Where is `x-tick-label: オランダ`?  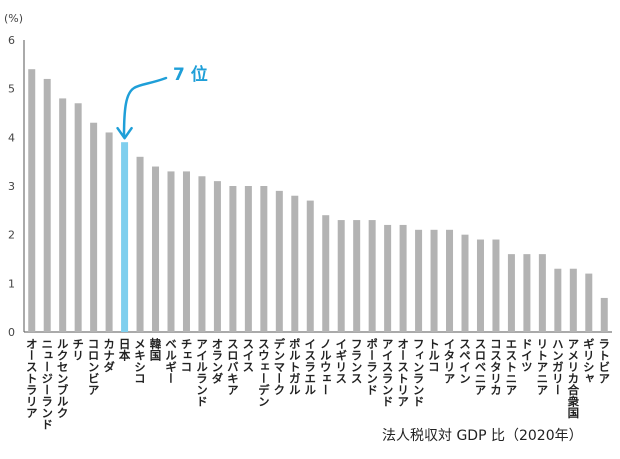 x-tick-label: オランダ is located at coordinates (217, 361).